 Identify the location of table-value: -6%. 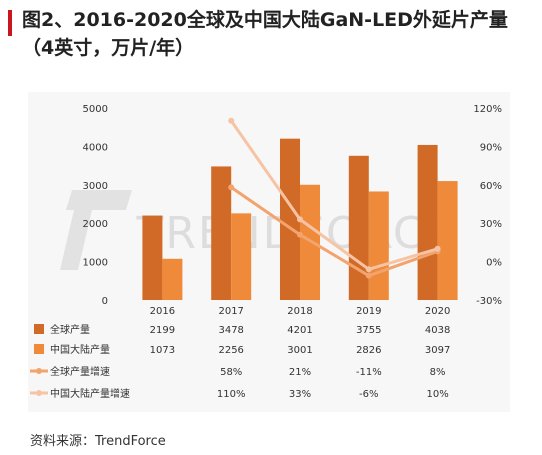
(368, 394).